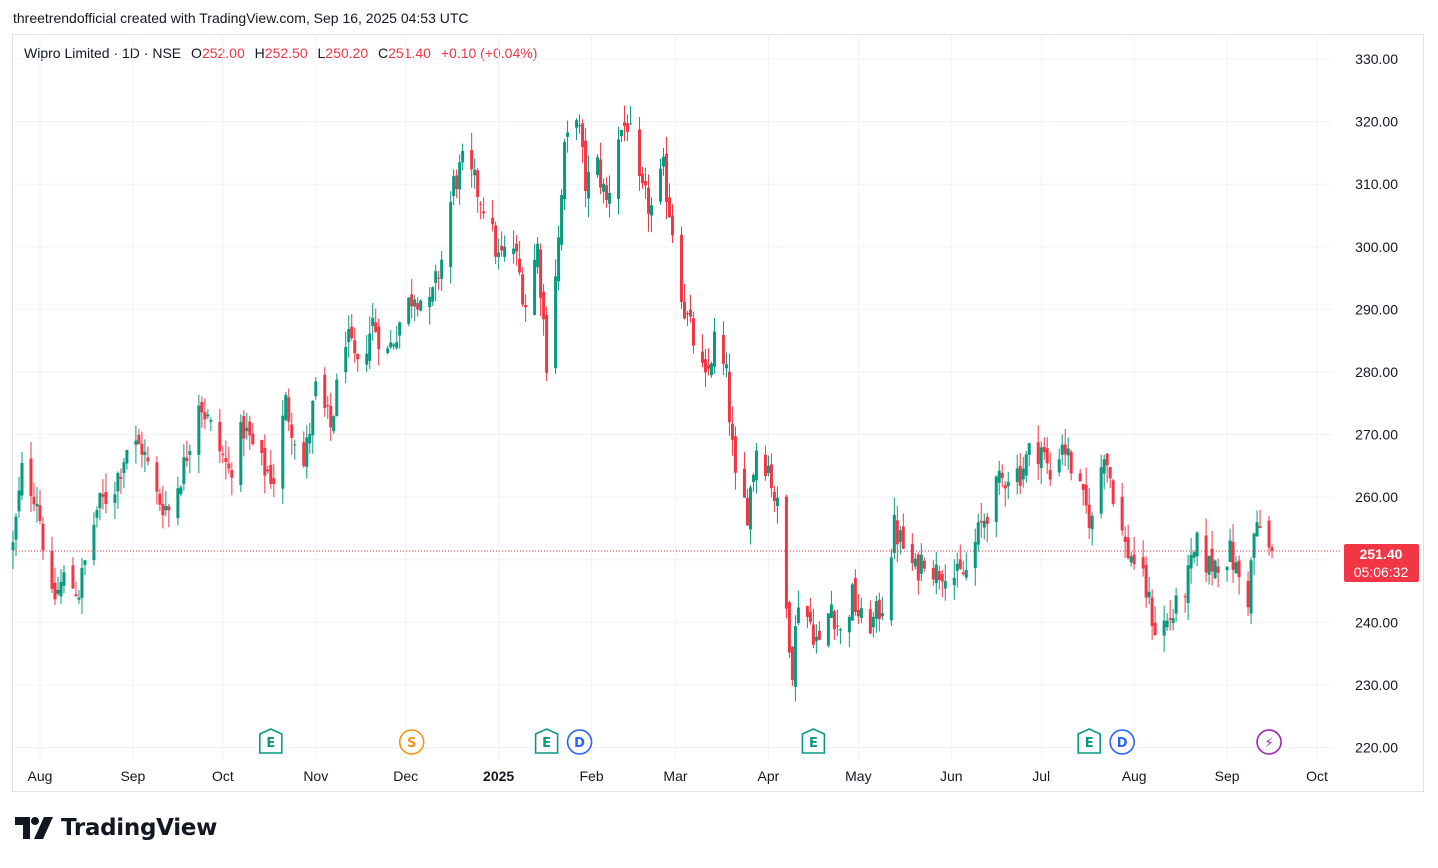 This screenshot has height=868, width=1438. I want to click on tradingview-brand: TradingView, so click(116, 828).